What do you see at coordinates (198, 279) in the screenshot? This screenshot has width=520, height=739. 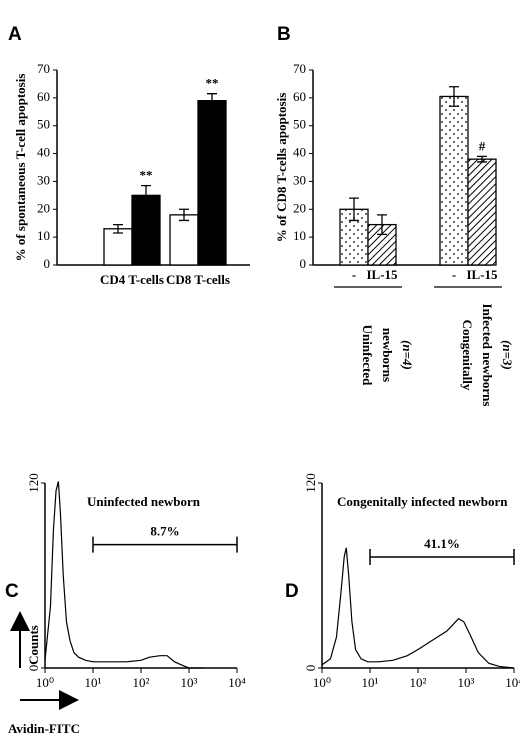 I see `x-tick-label: CD8 T-cells` at bounding box center [198, 279].